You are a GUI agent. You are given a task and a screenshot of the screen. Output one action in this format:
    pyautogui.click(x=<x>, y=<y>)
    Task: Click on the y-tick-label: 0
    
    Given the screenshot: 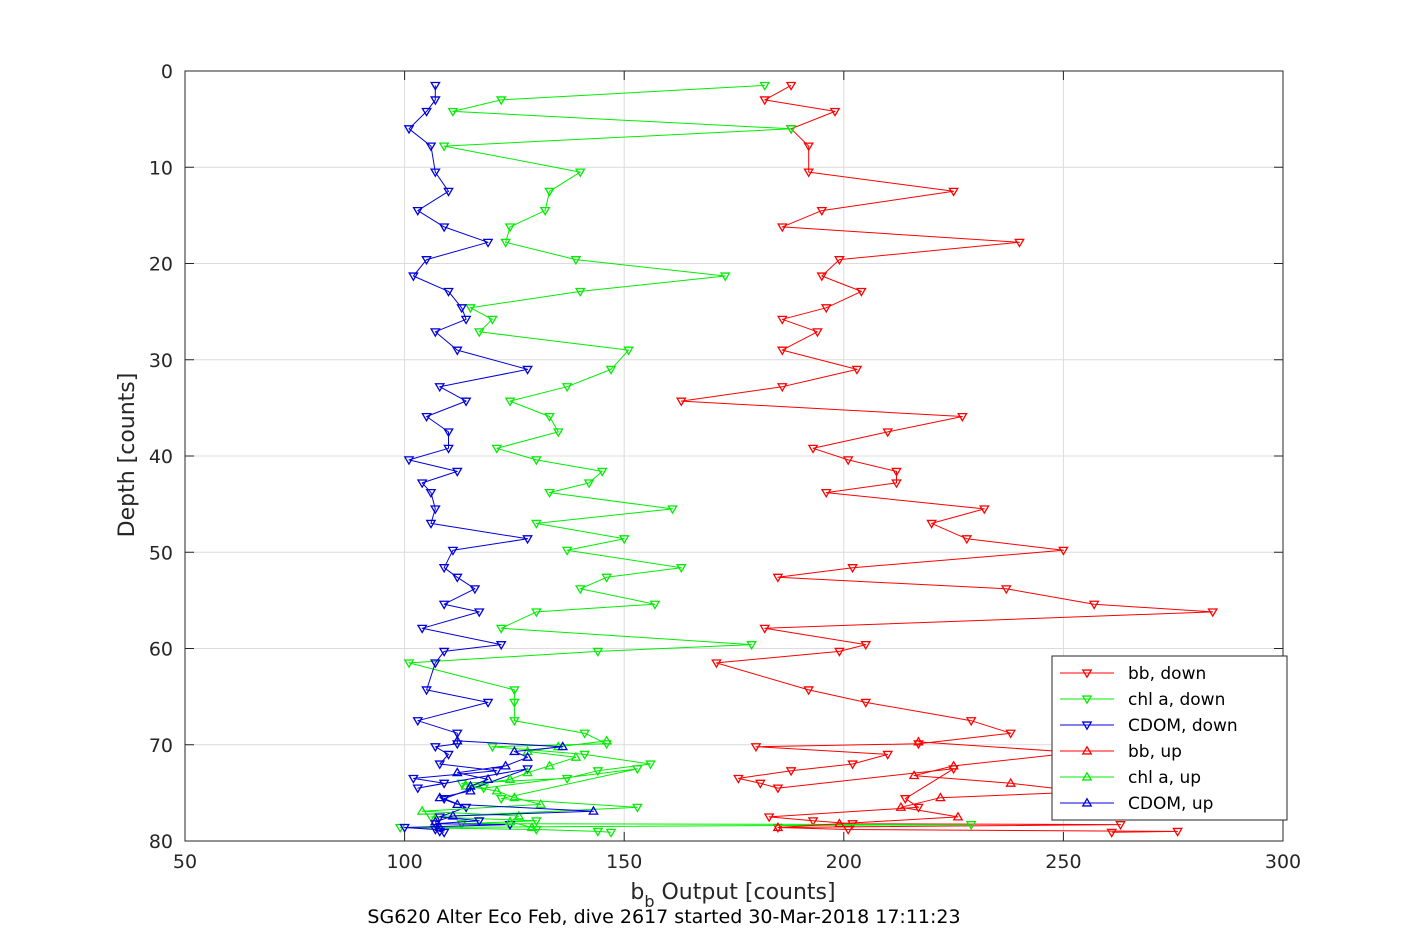 What is the action you would take?
    pyautogui.click(x=167, y=72)
    